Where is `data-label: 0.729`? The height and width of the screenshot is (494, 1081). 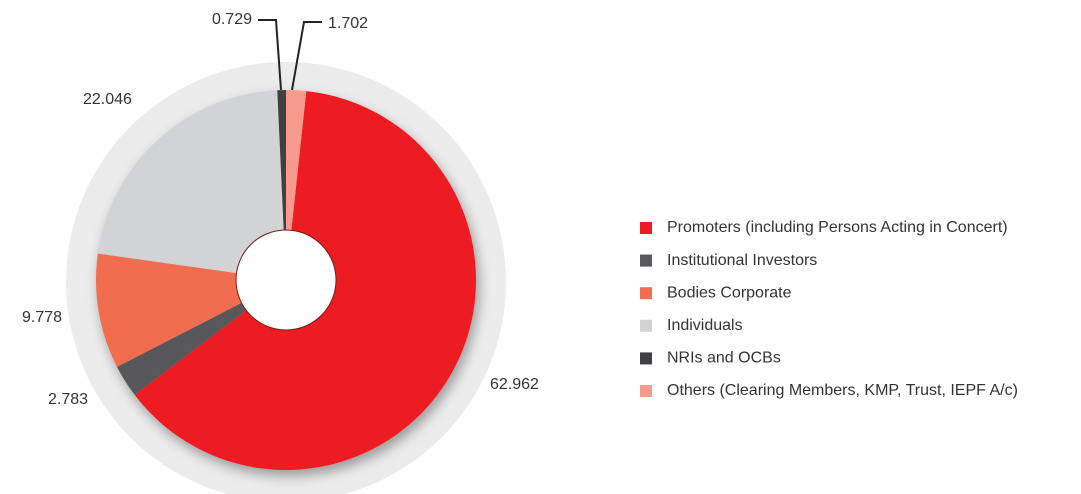
data-label: 0.729 is located at coordinates (232, 19).